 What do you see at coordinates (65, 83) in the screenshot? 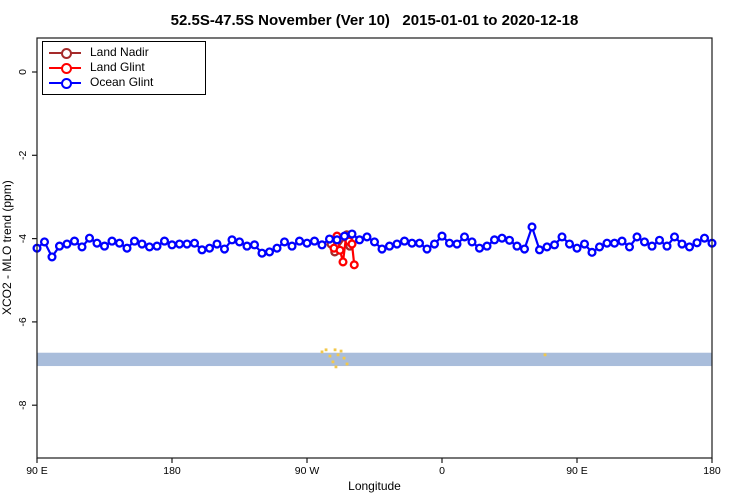
I see `ocean-glint-marker-icon` at bounding box center [65, 83].